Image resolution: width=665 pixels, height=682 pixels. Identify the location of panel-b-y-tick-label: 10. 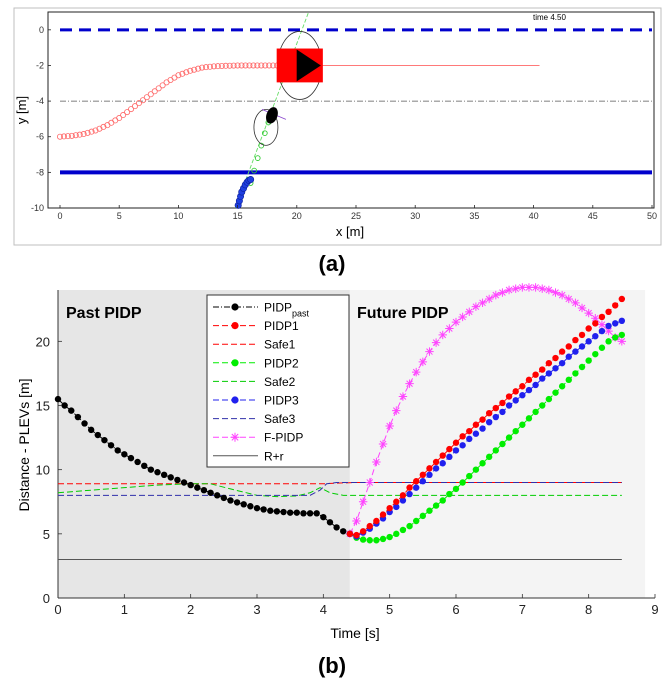
(43, 470).